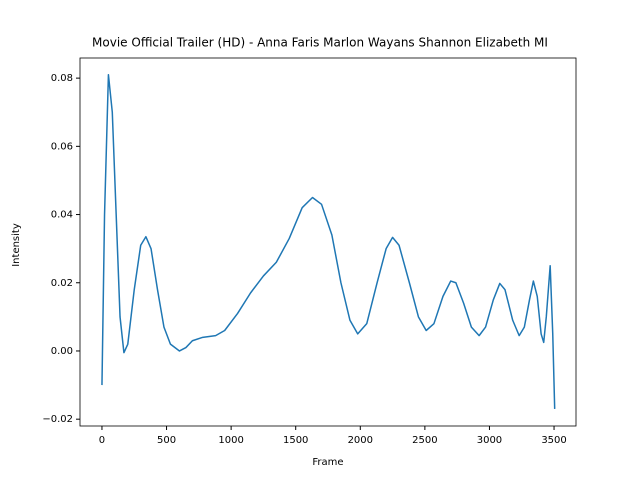 This screenshot has height=484, width=640. Describe the element at coordinates (424, 440) in the screenshot. I see `x-tick-label: 2500` at that location.